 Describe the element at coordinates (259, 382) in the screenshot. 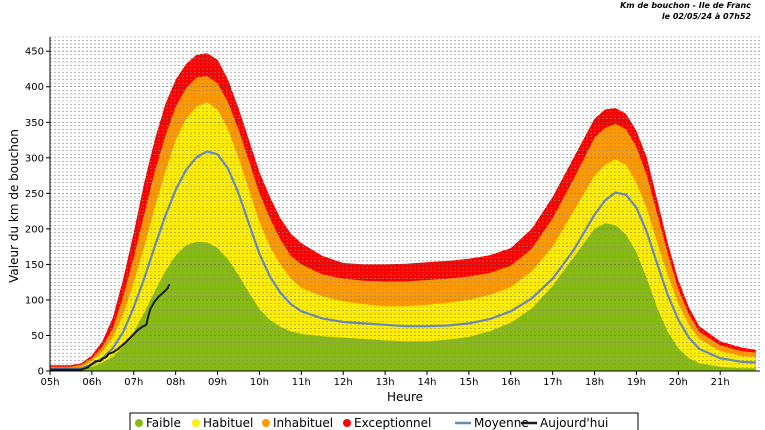

I see `x-tick-label: 10h` at that location.